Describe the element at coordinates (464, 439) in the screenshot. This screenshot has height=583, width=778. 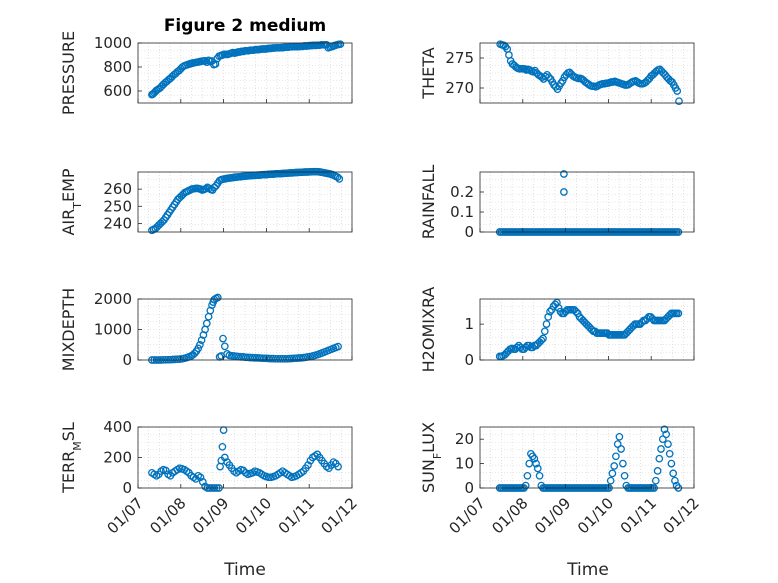
I see `y-tick-label: 20` at that location.